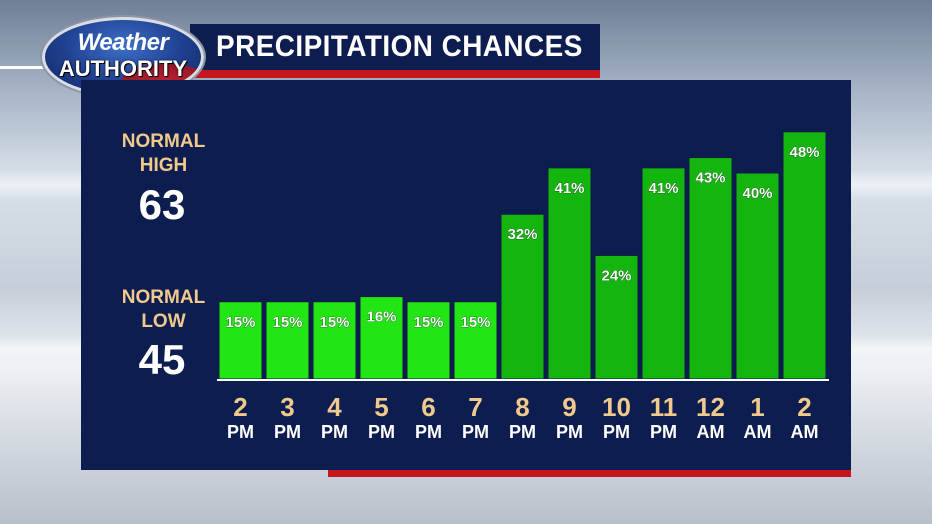 Image resolution: width=932 pixels, height=524 pixels. What do you see at coordinates (40, 67) in the screenshot?
I see `logo-accent-line` at bounding box center [40, 67].